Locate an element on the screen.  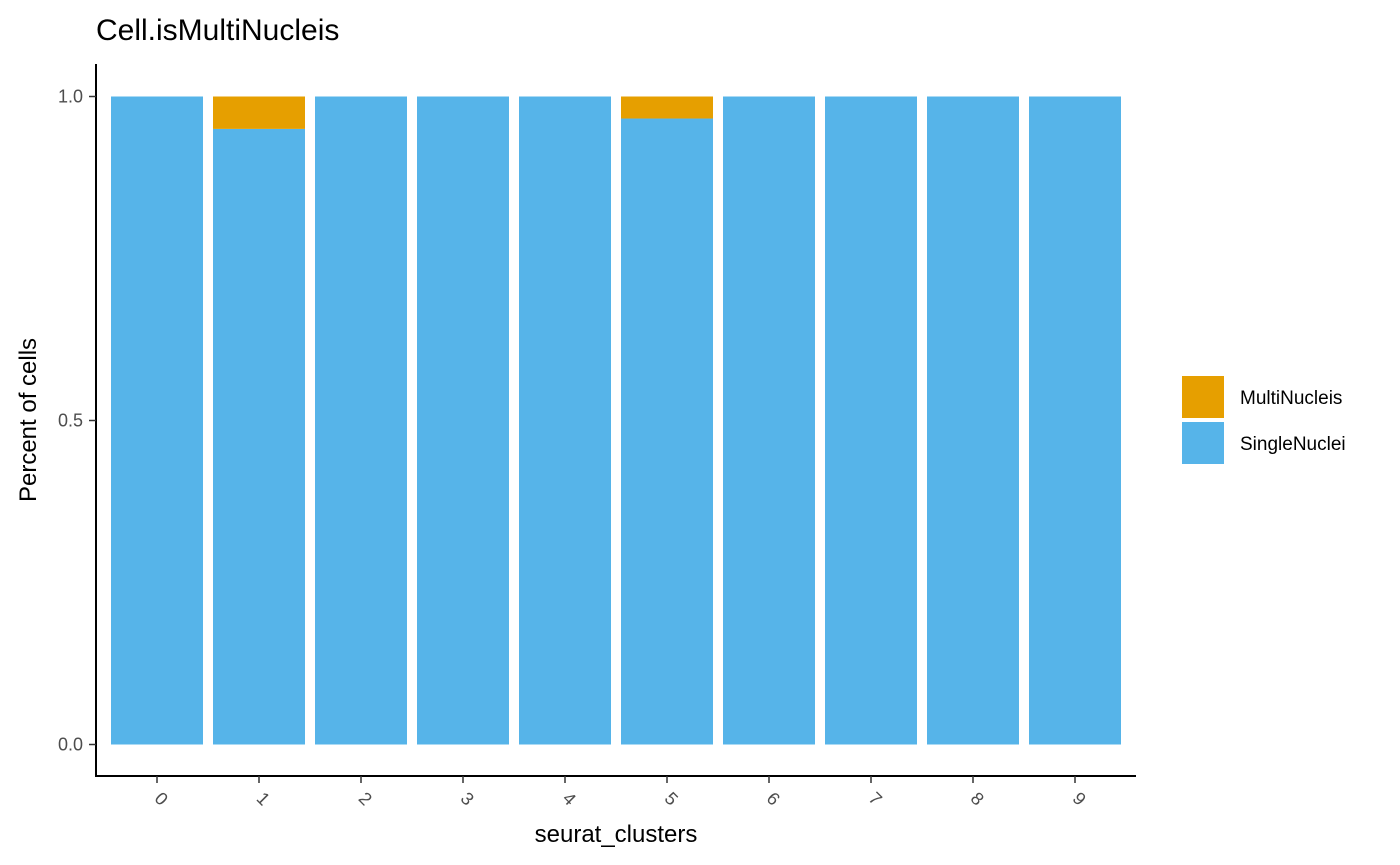
x-tick-label: 3 is located at coordinates (467, 798).